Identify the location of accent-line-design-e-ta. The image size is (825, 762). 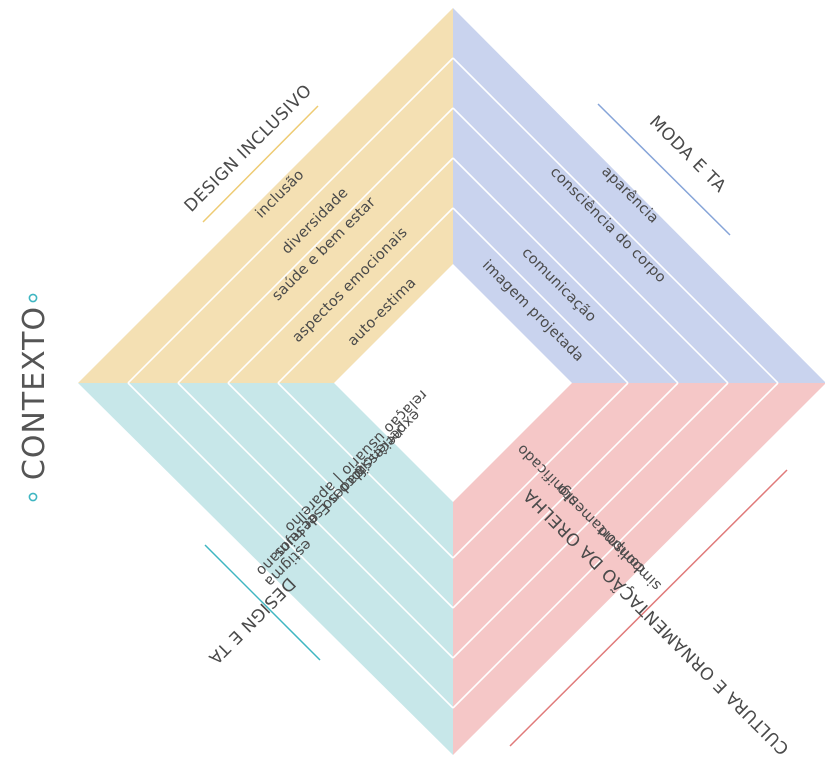
(262, 602).